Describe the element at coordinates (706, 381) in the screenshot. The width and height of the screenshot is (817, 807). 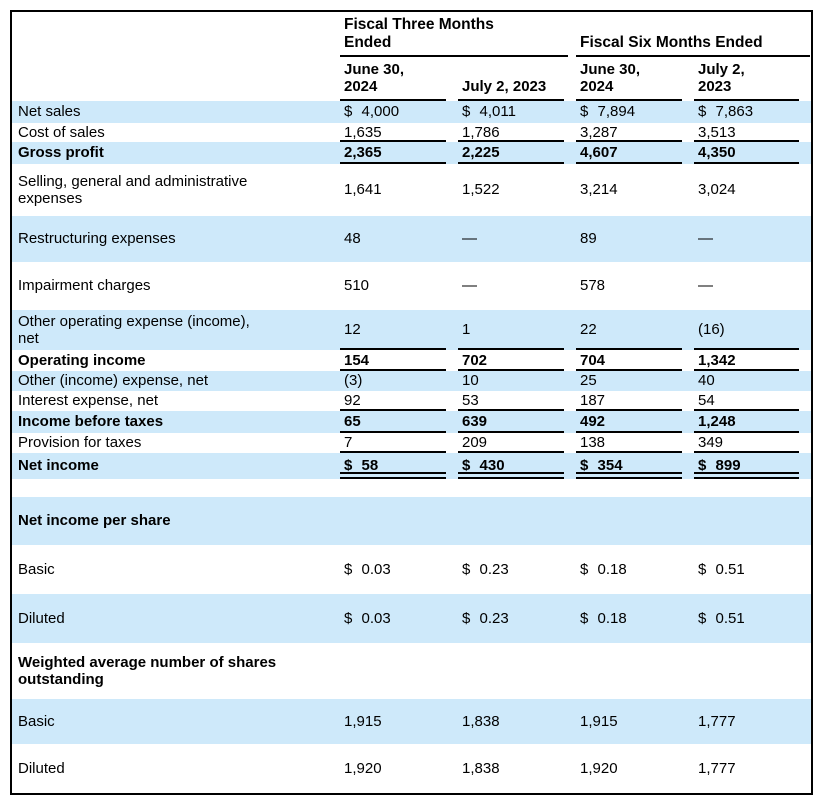
I see `value-cell: 40` at that location.